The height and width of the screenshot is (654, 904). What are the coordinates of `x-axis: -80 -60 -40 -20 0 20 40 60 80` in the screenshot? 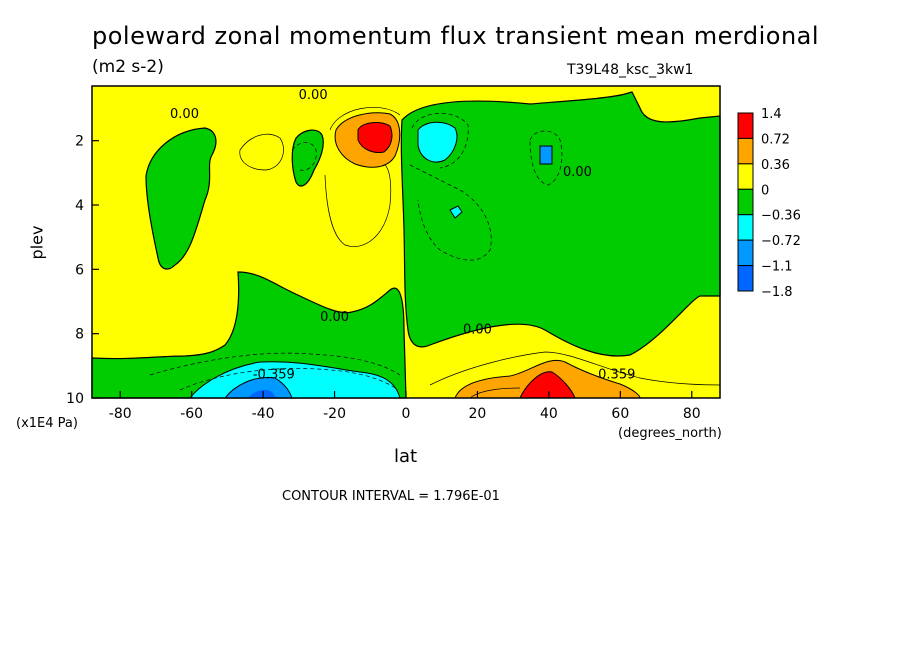 It's located at (405, 406).